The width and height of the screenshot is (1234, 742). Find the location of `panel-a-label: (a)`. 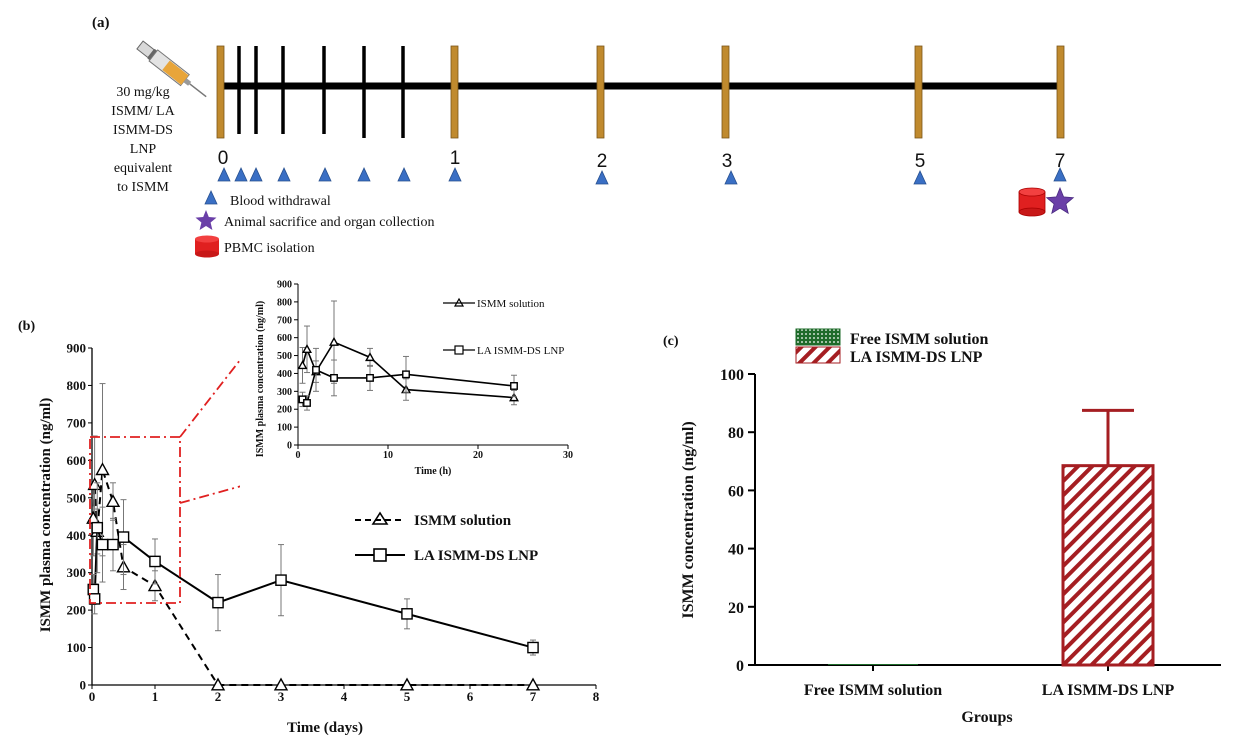

panel-a-label: (a) is located at coordinates (101, 23).